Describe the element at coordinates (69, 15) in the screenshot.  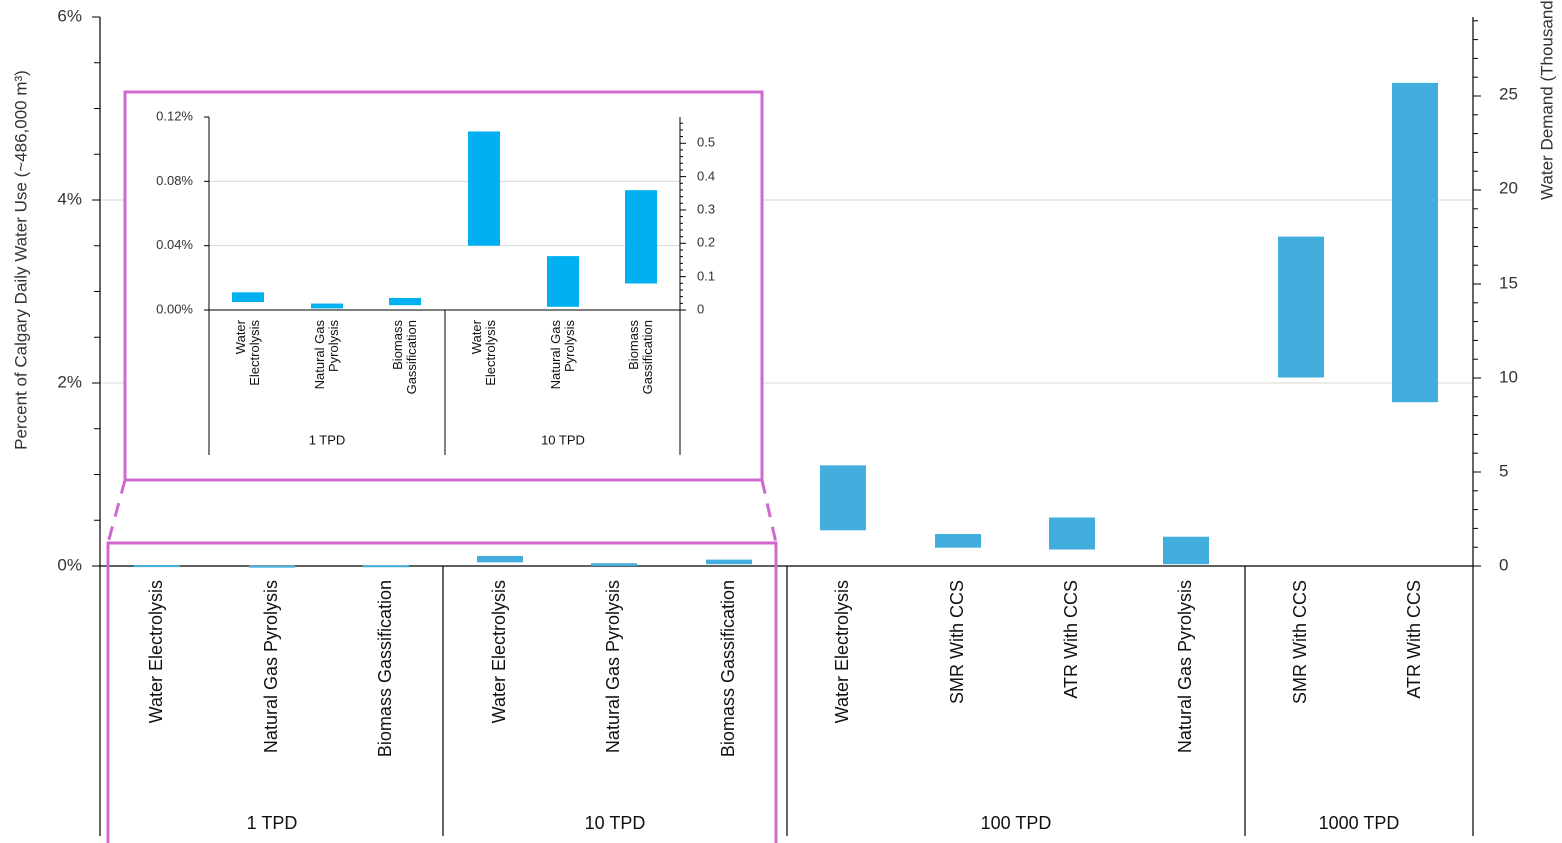
I see `left-tick-label: 6%` at that location.